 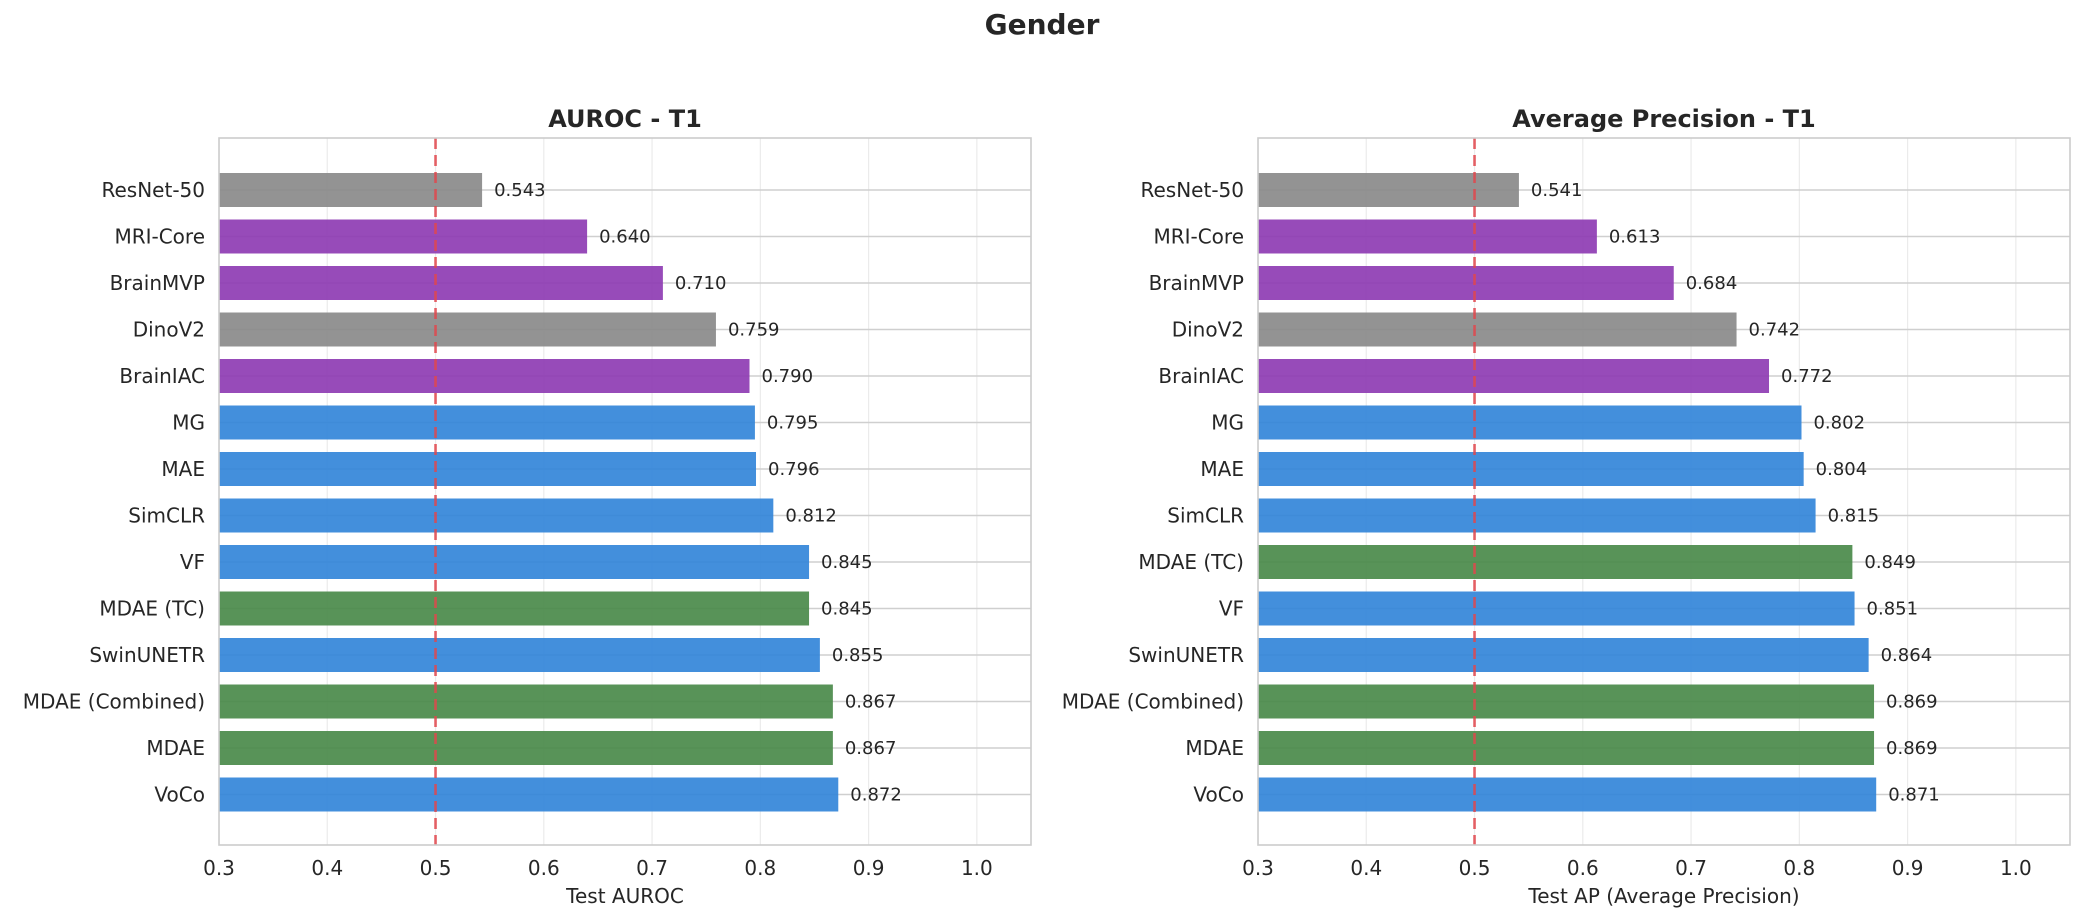 What do you see at coordinates (1854, 516) in the screenshot?
I see `bar-value-label: 0.815` at bounding box center [1854, 516].